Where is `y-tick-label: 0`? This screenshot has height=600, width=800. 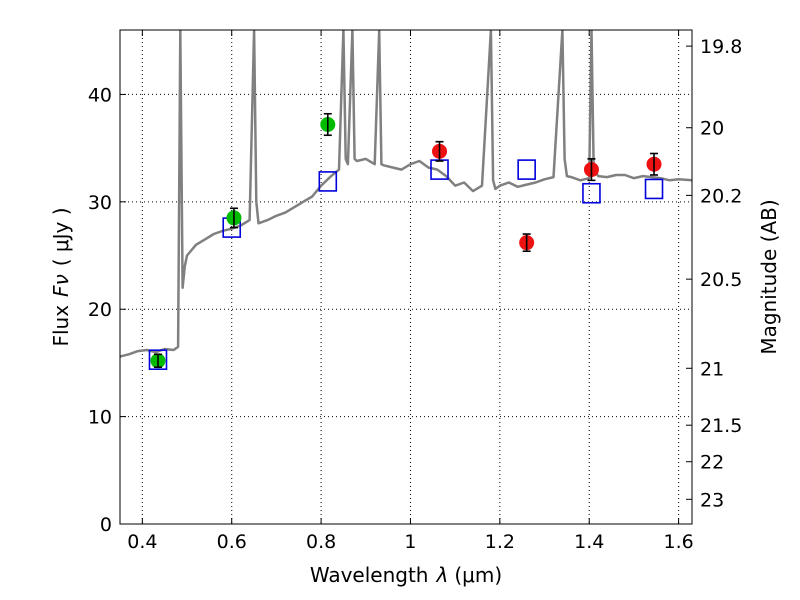 y-tick-label: 0 is located at coordinates (106, 525).